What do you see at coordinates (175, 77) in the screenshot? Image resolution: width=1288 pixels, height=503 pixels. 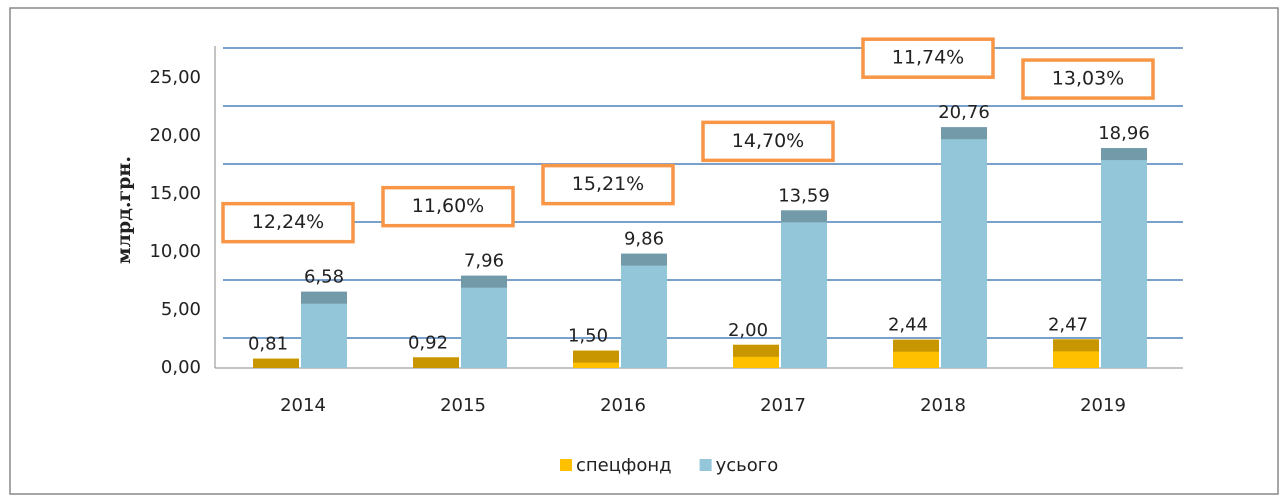 I see `y-tick-label: 25,00` at bounding box center [175, 77].